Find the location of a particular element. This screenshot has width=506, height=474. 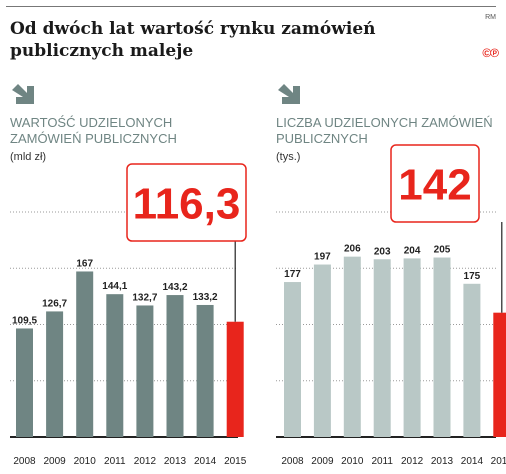

callout-value: 142 is located at coordinates (434, 185).